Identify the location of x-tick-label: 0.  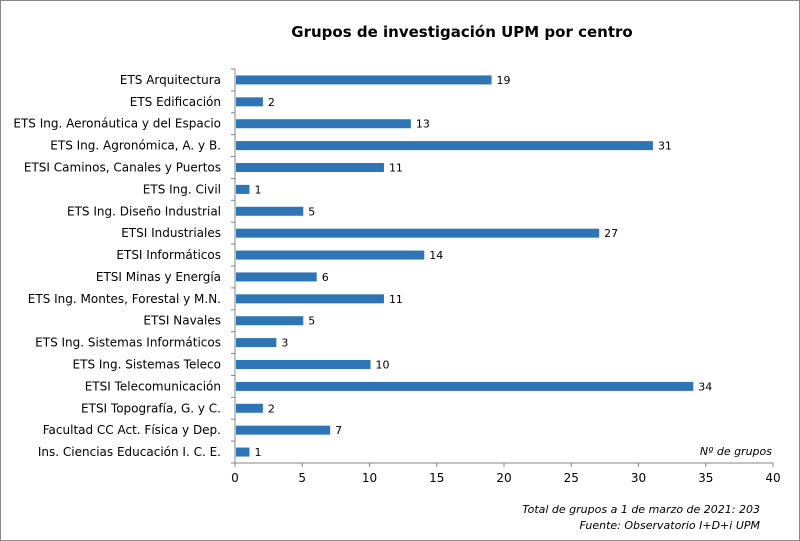
(235, 478).